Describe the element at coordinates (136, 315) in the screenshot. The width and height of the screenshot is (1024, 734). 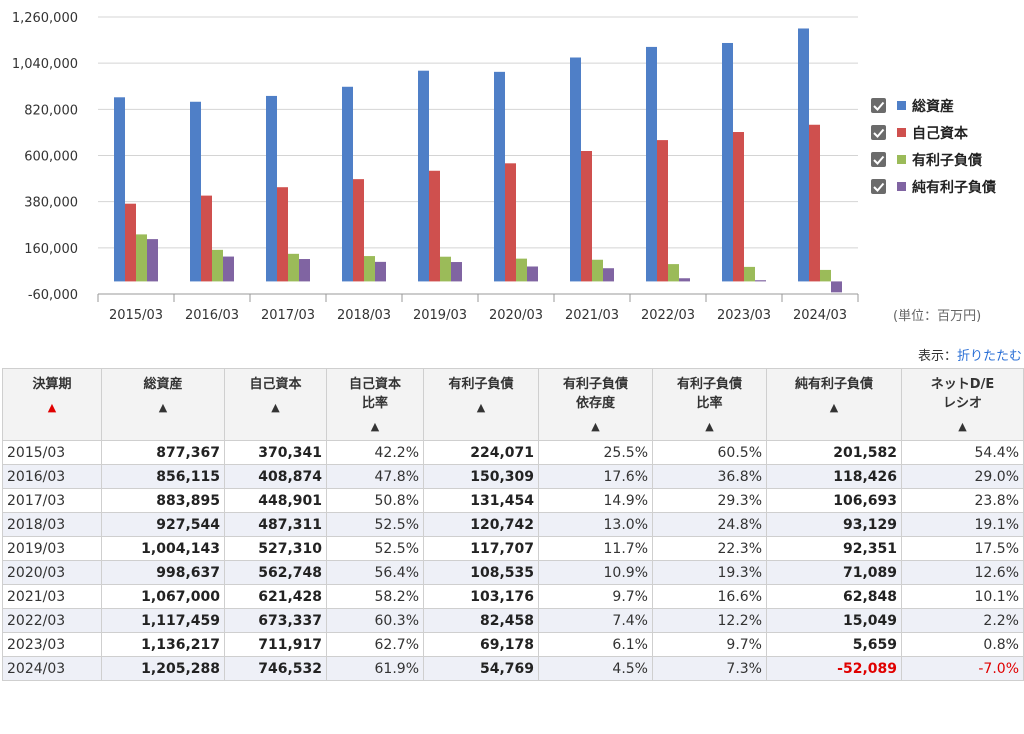
I see `x-tick-label: 2015/03` at that location.